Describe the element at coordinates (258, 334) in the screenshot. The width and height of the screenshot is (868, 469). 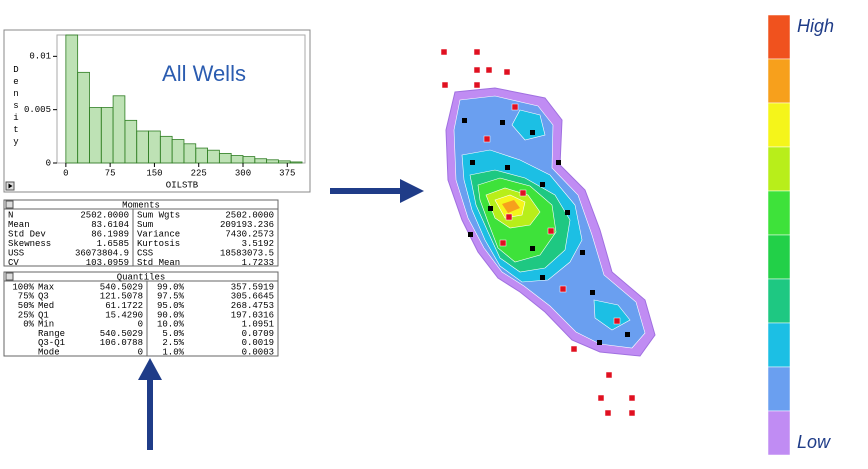
I see `quantile-value2: 0.0709` at that location.